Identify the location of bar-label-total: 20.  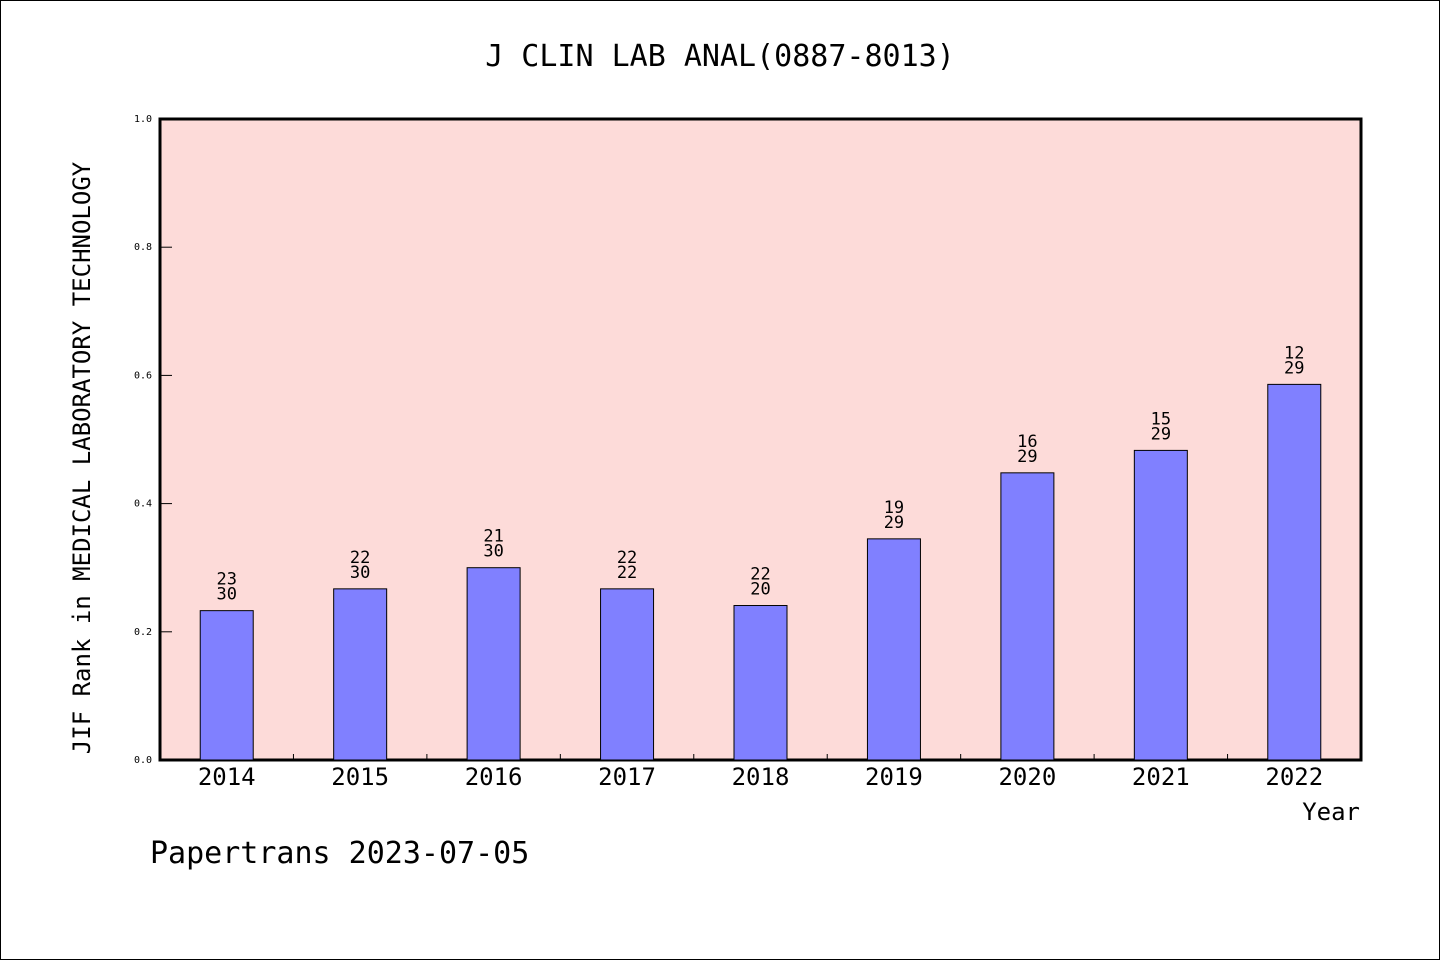
(760, 590).